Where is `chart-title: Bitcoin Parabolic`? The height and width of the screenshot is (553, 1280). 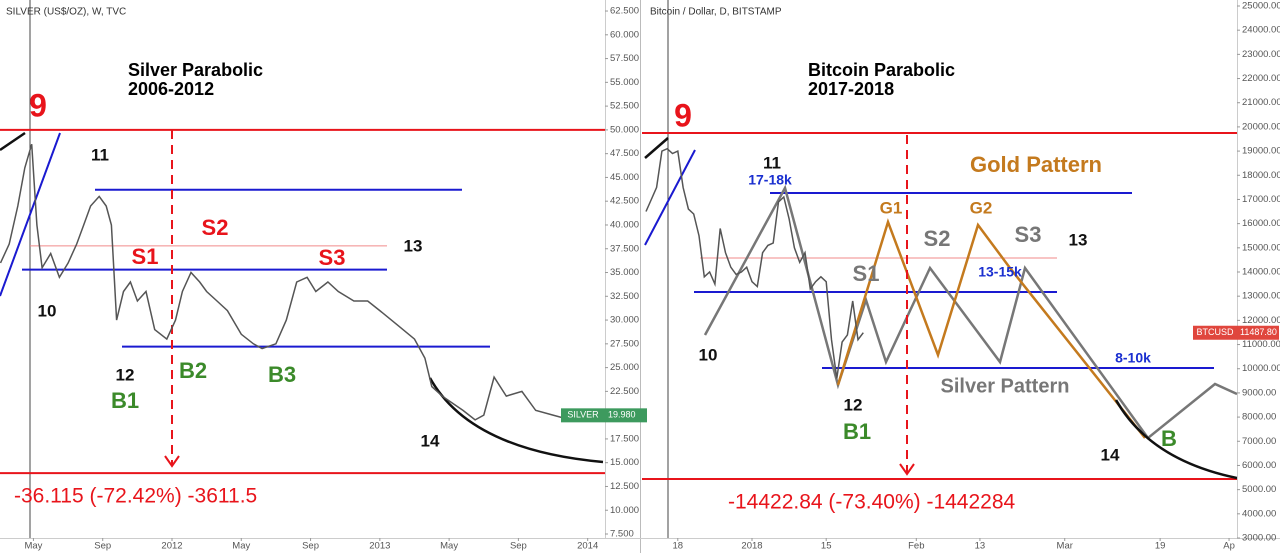
chart-title: Bitcoin Parabolic is located at coordinates (881, 70).